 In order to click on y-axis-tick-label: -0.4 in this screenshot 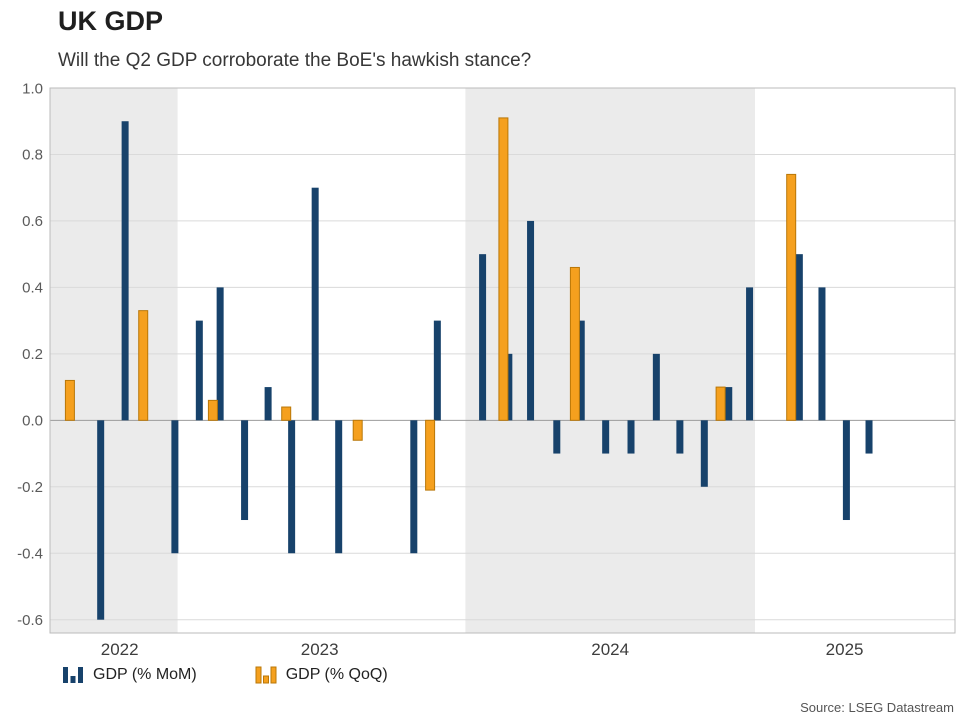, I will do `click(30, 553)`.